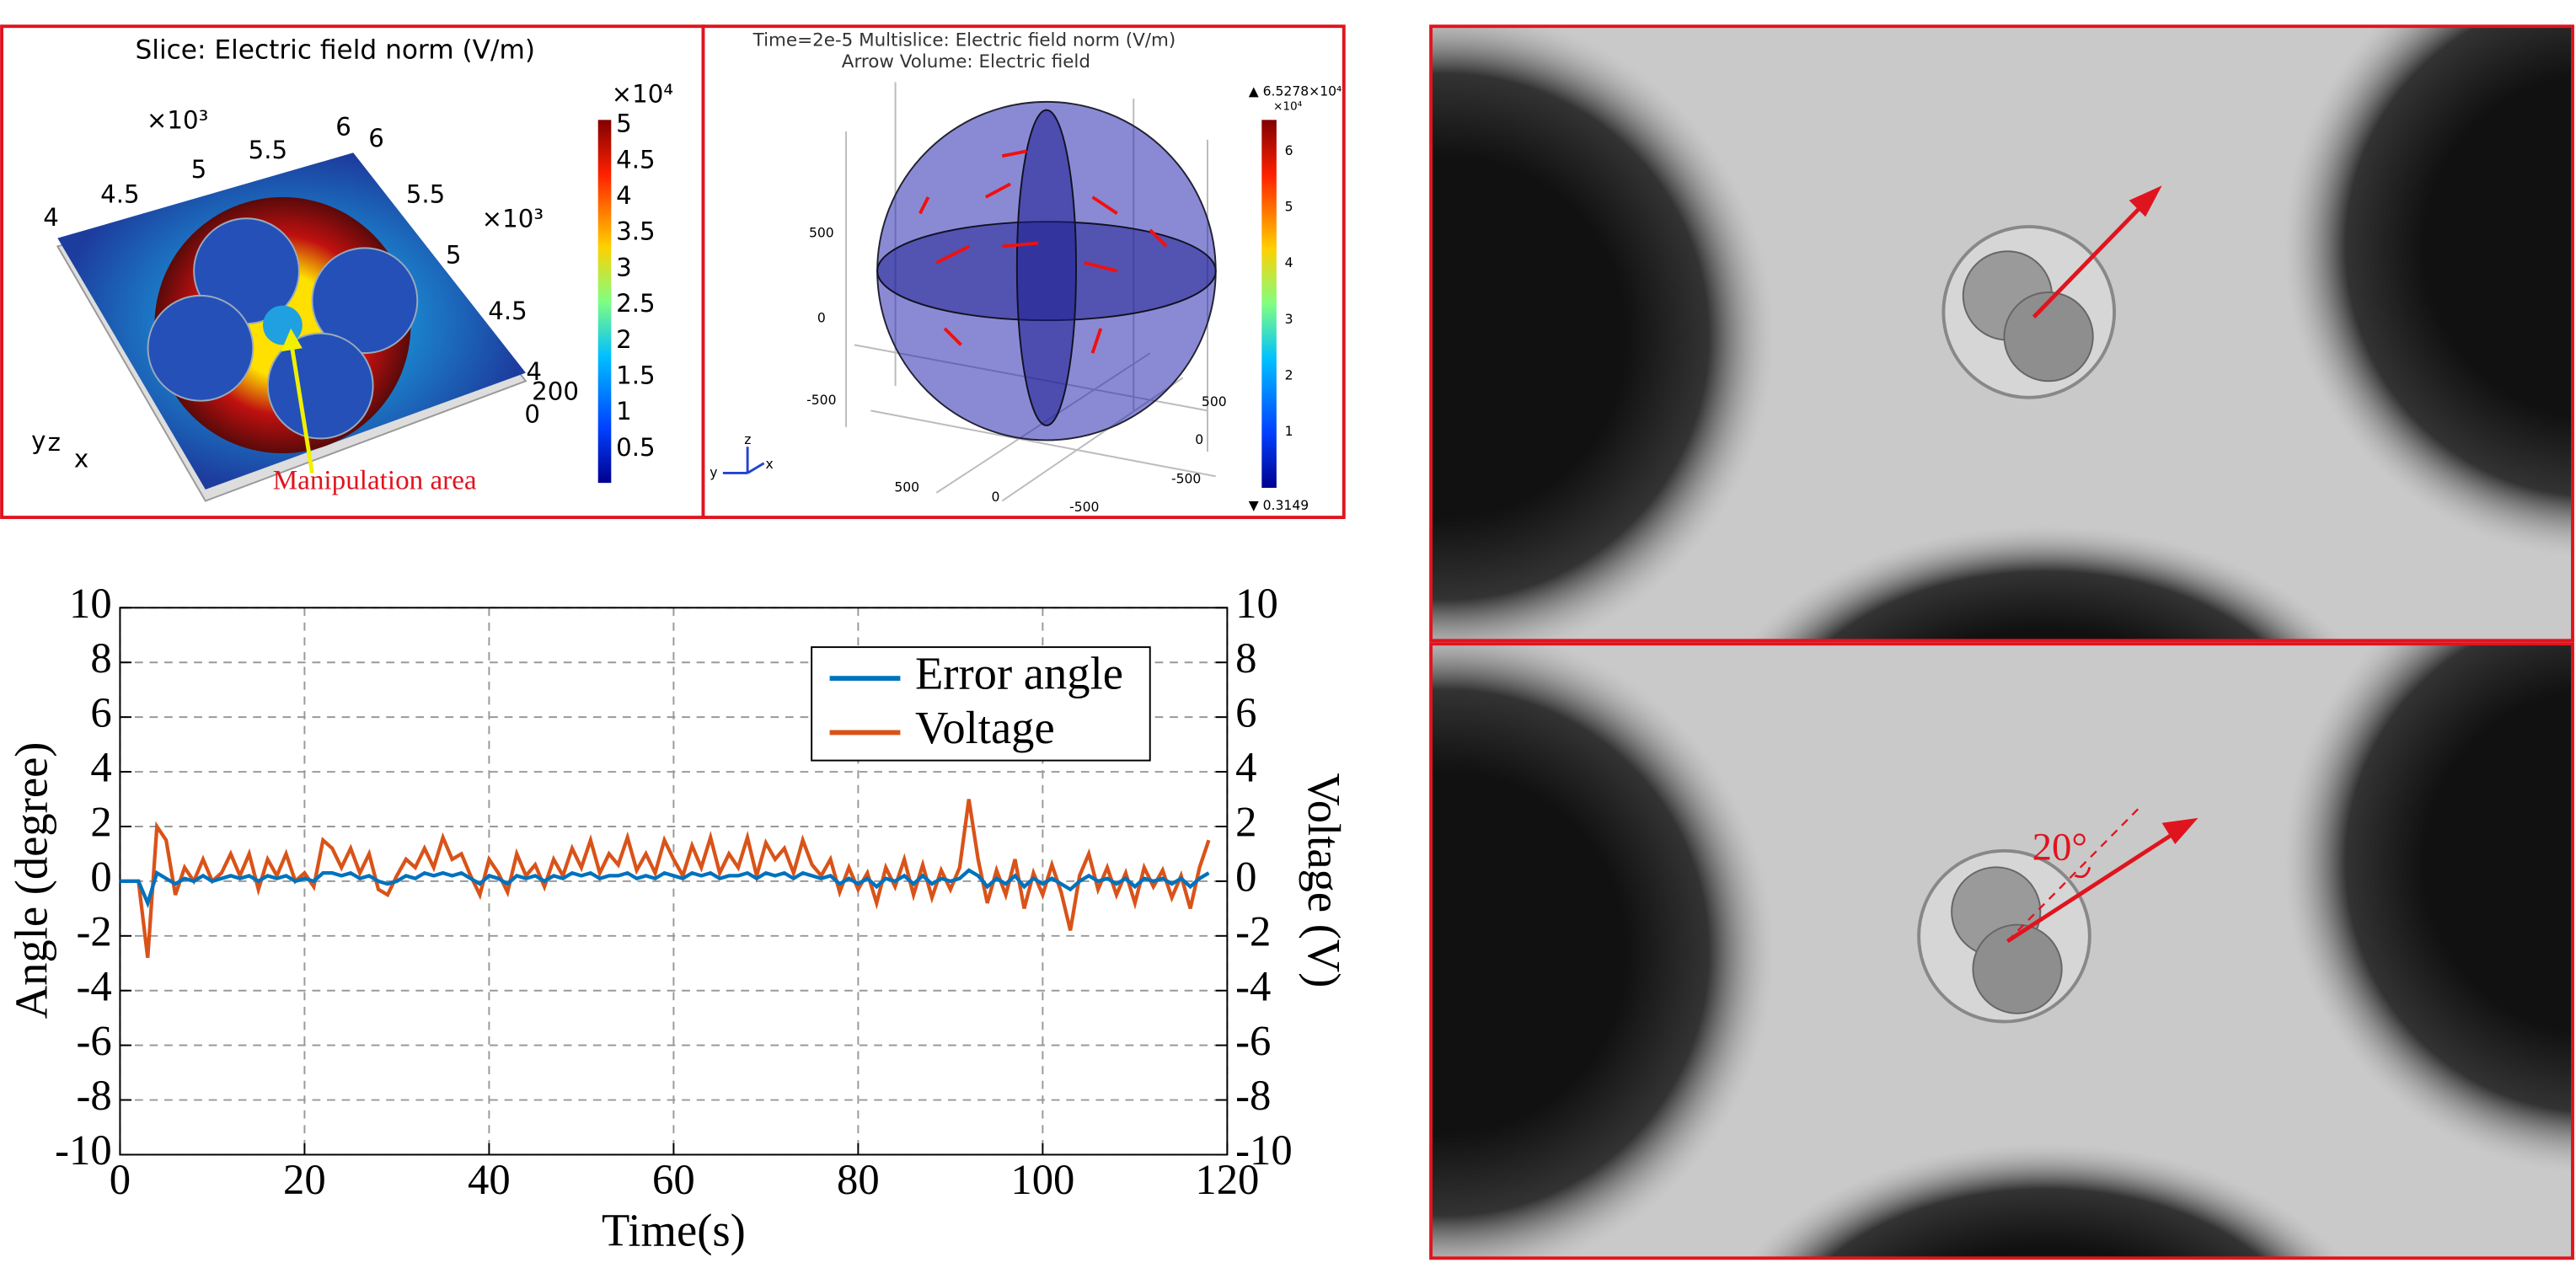 The height and width of the screenshot is (1268, 2576). What do you see at coordinates (1043, 251) in the screenshot?
I see `field-arrows` at bounding box center [1043, 251].